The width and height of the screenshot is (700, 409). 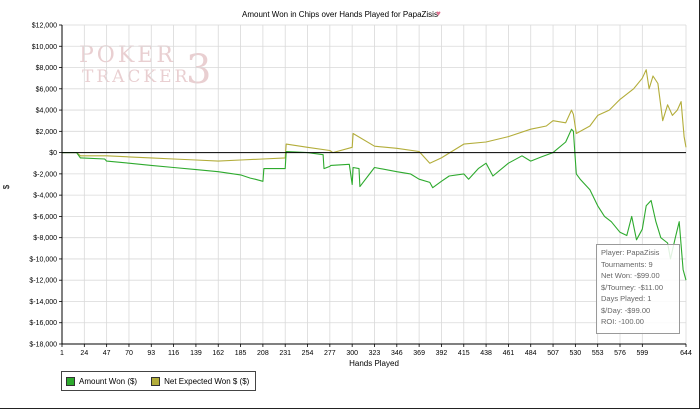 I want to click on x-tick-label-27: 644, so click(x=686, y=353).